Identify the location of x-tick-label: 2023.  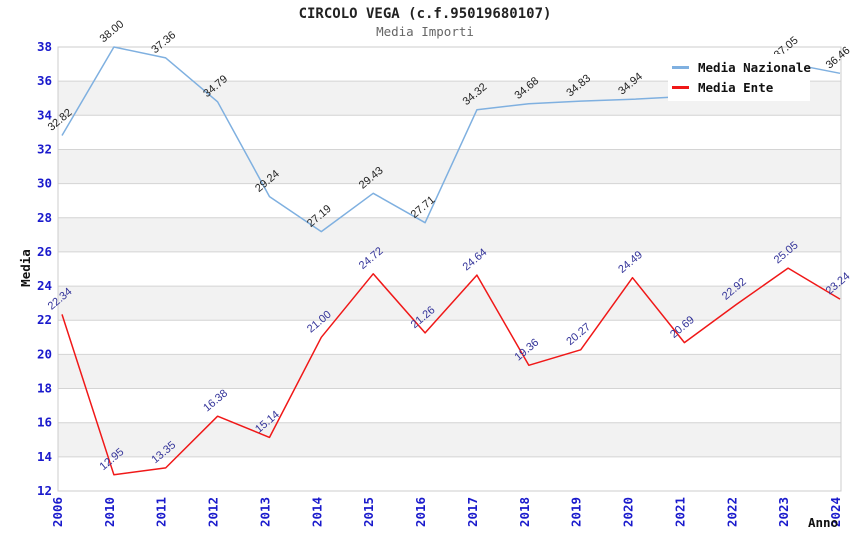
(783, 512).